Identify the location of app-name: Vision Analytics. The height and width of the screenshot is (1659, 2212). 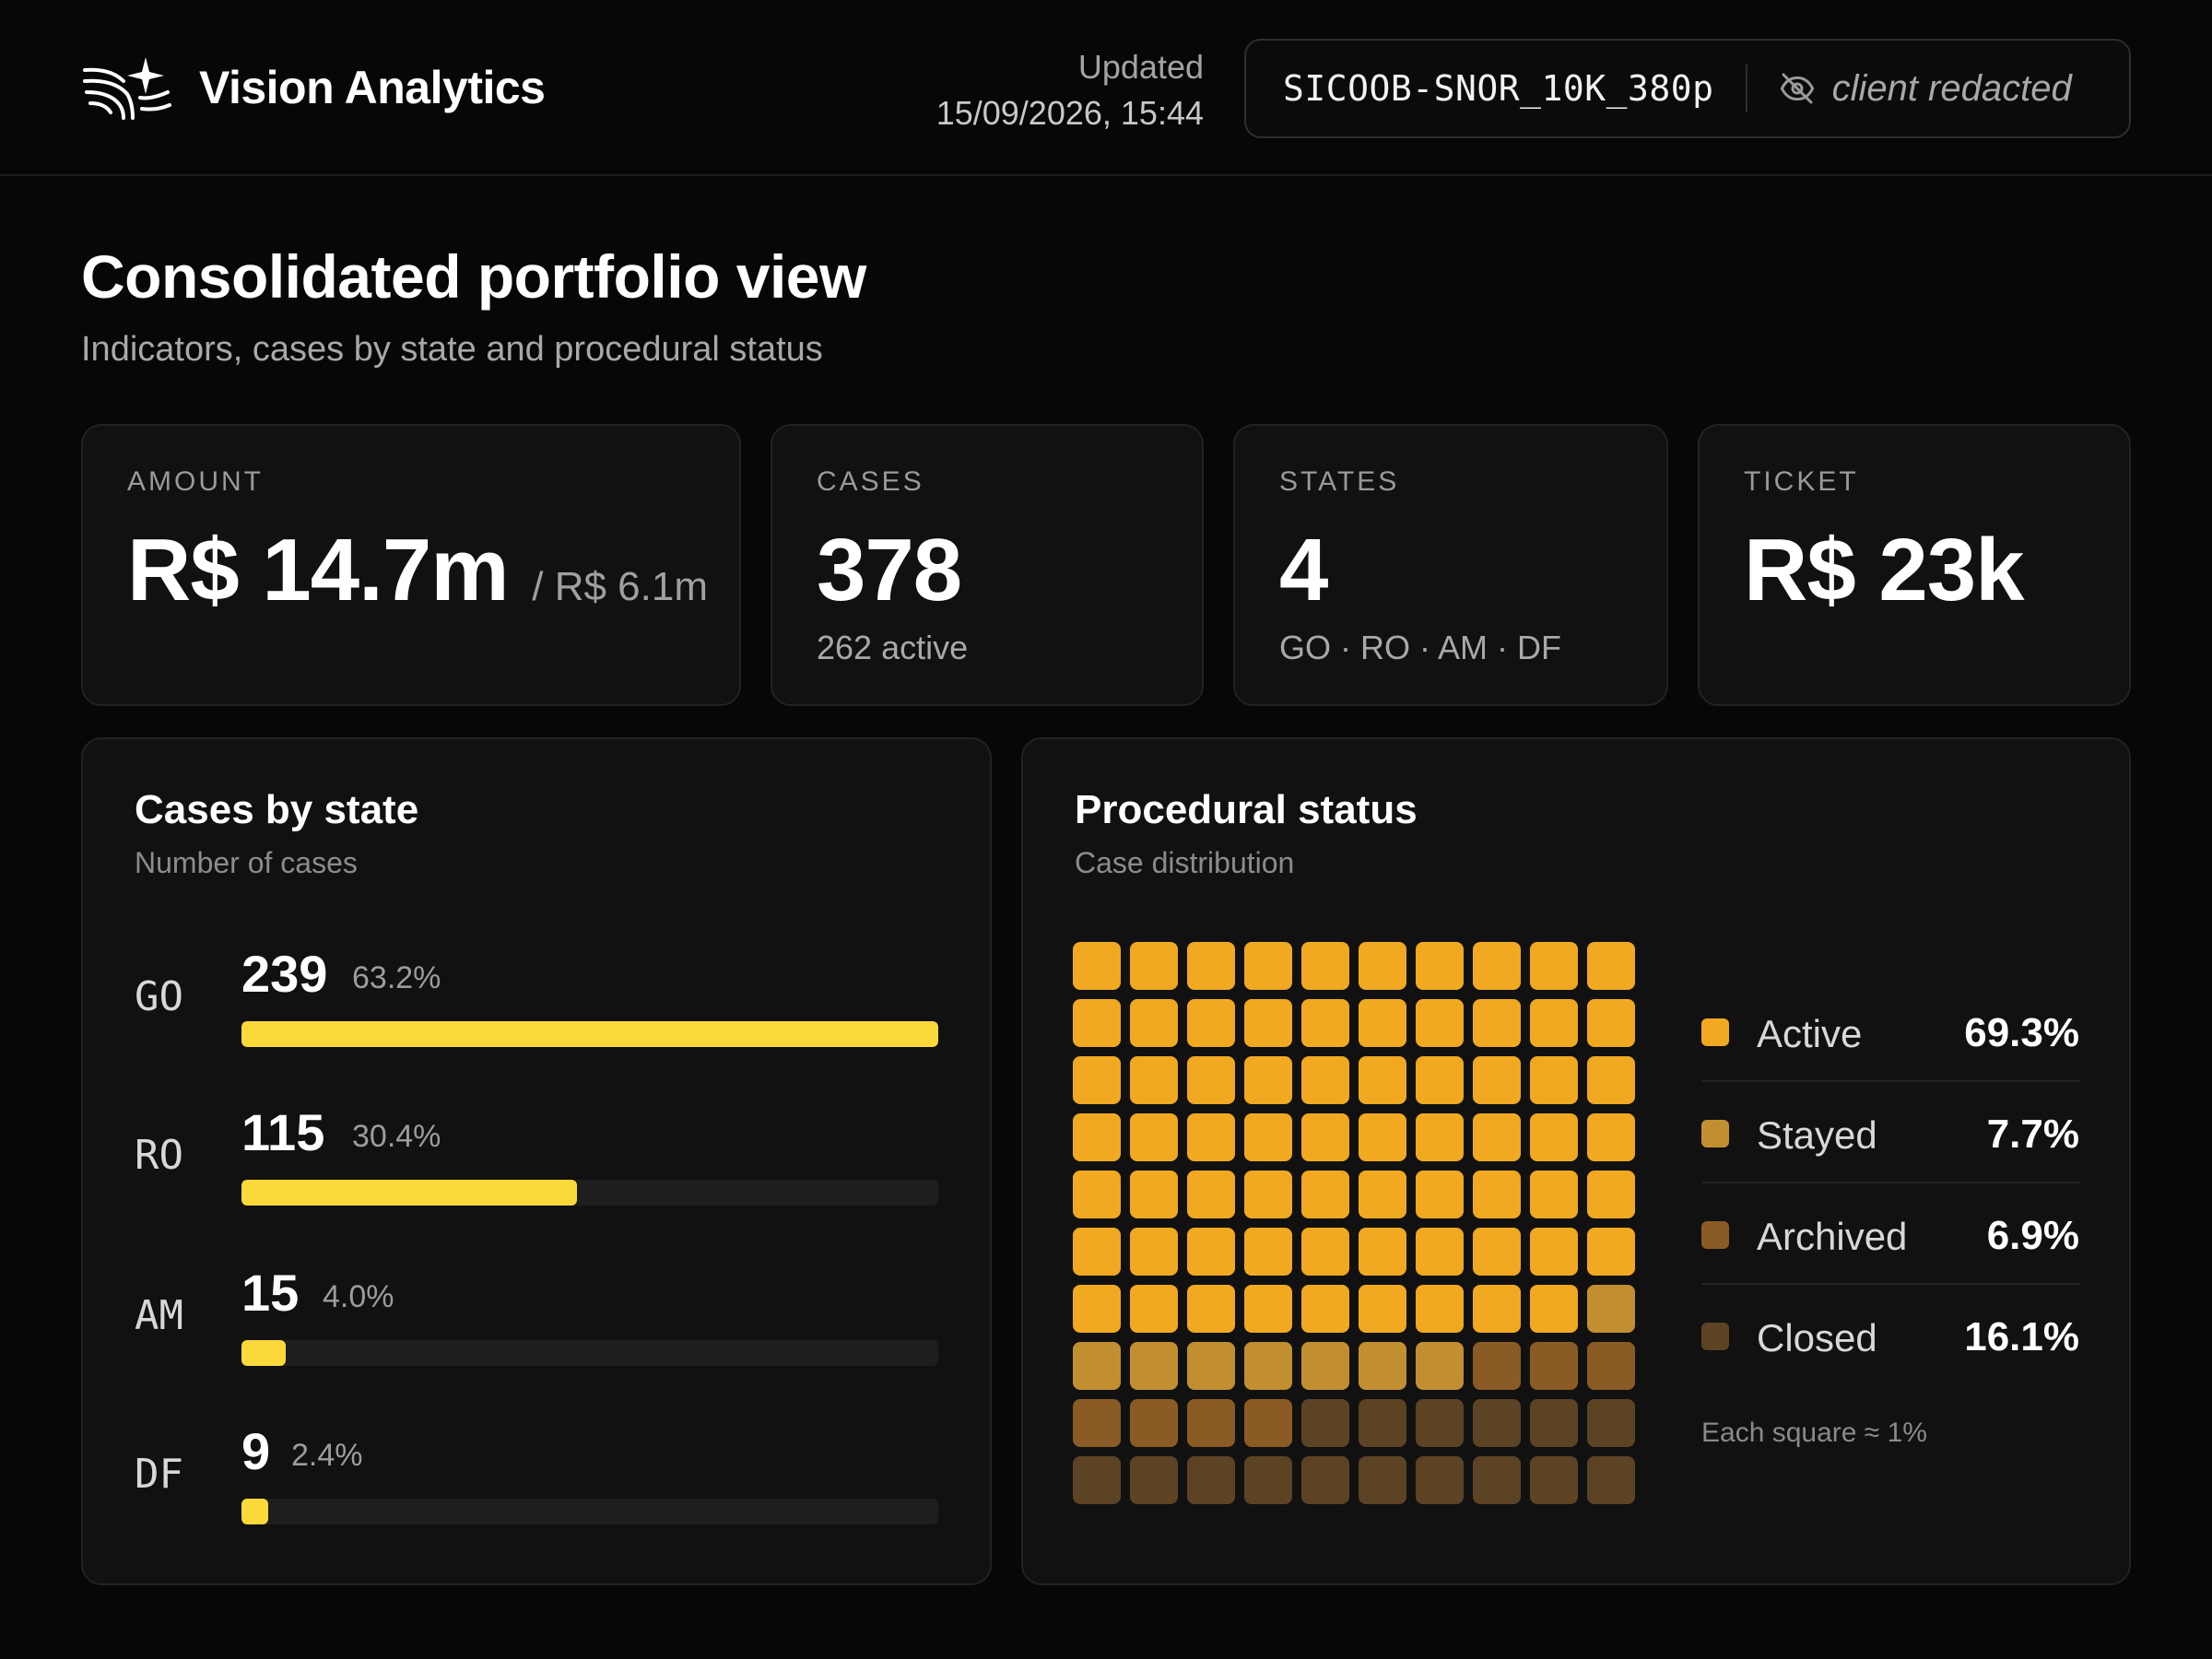
(372, 87).